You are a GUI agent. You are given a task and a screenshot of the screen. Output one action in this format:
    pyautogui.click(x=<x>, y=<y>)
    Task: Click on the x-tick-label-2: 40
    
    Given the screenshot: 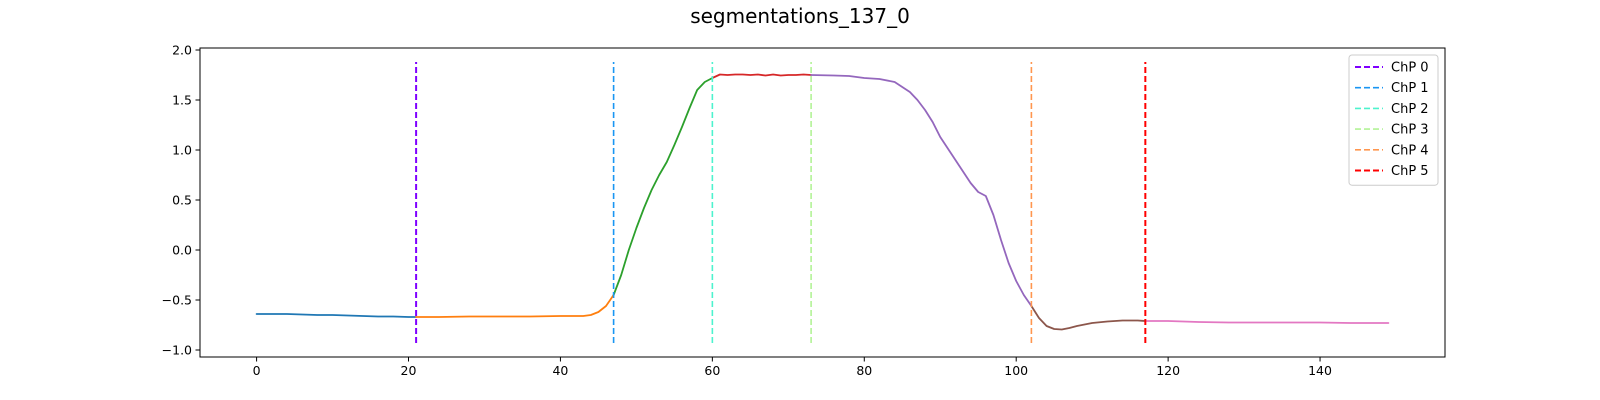 What is the action you would take?
    pyautogui.click(x=560, y=370)
    